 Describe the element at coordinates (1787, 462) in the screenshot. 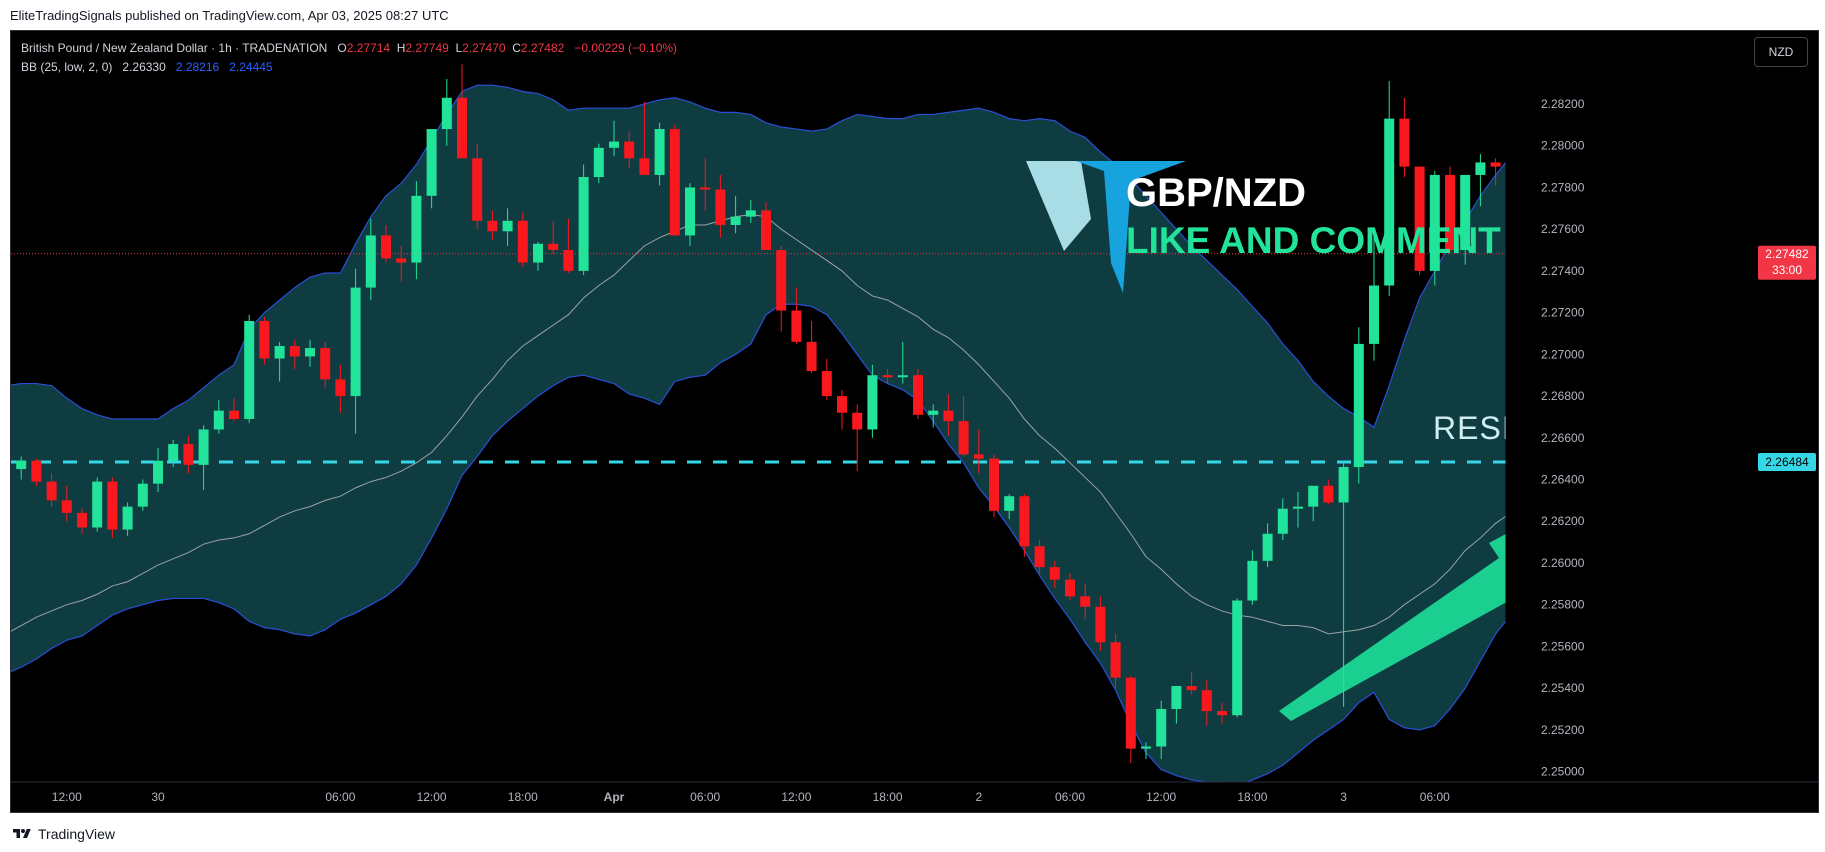

I see `resistance-price-label: 2.26484` at that location.